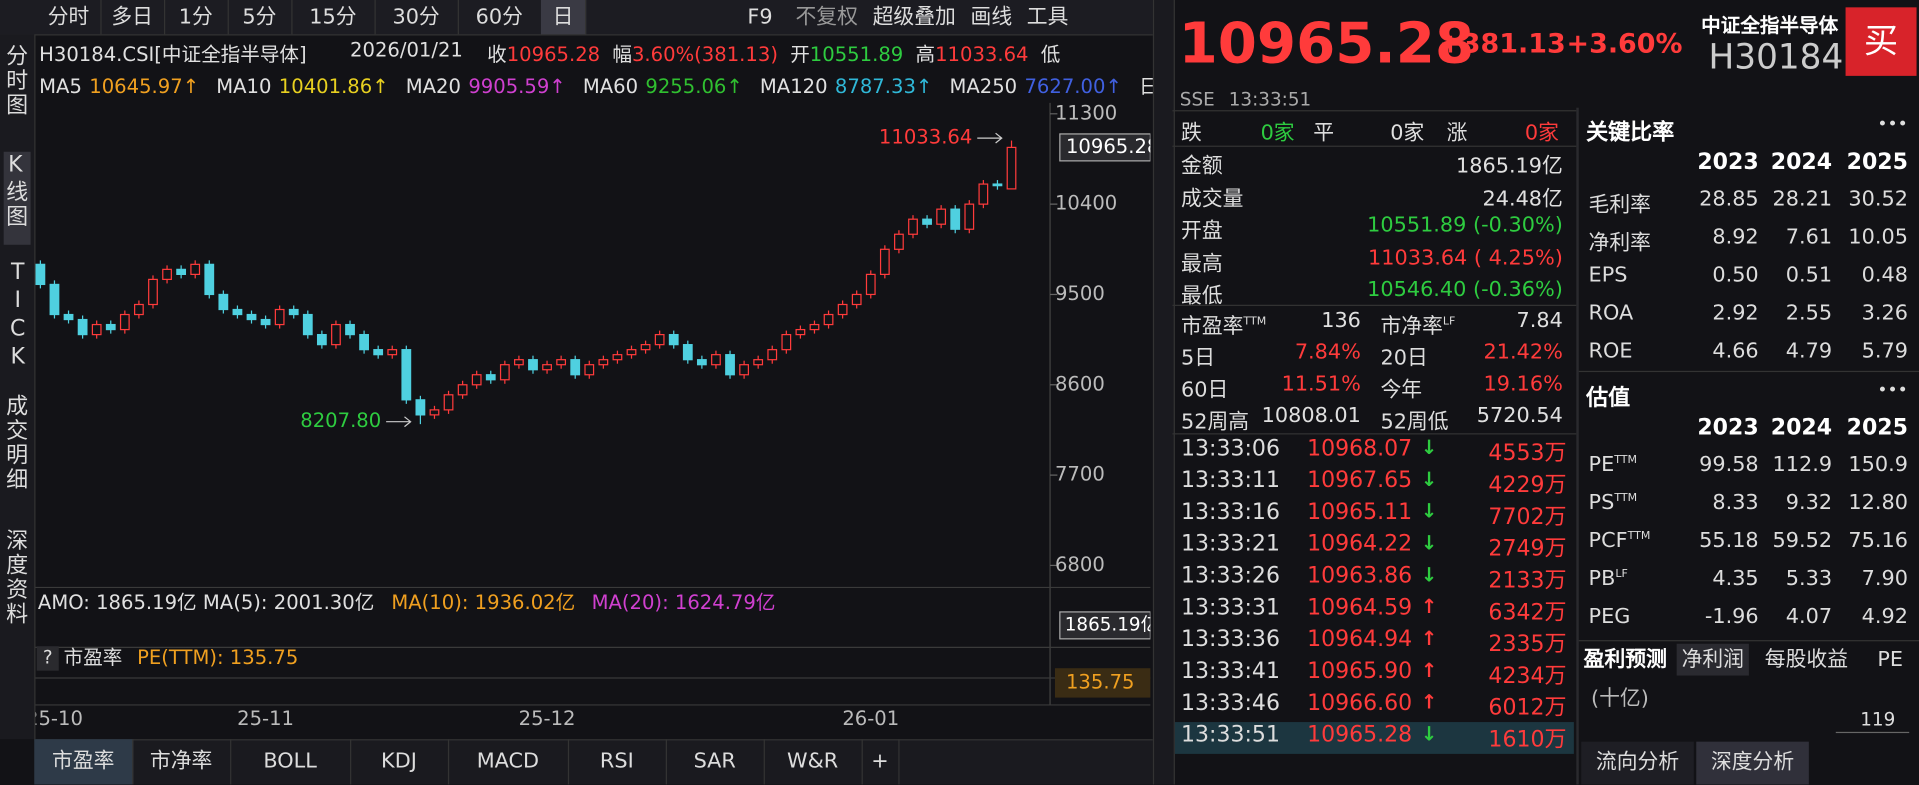 This screenshot has height=785, width=1919. Describe the element at coordinates (1321, 384) in the screenshot. I see `stat-value: 11.51%` at that location.